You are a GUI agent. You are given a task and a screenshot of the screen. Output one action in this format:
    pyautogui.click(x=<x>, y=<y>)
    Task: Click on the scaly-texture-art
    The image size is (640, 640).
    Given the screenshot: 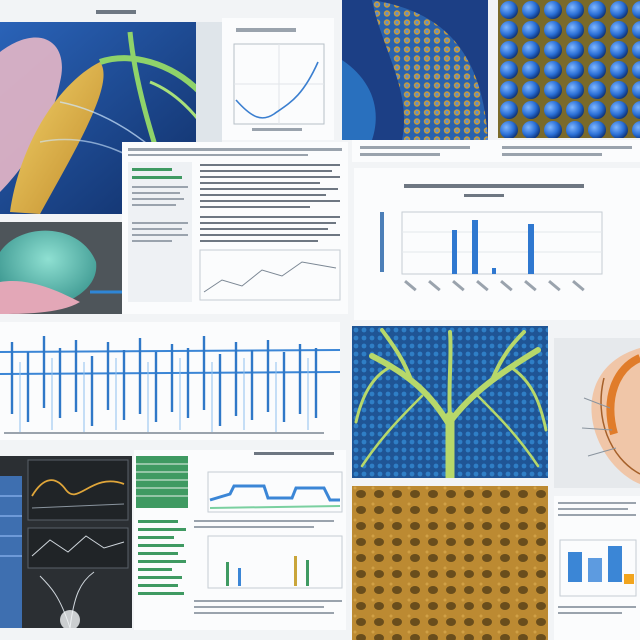 What is the action you would take?
    pyautogui.click(x=415, y=70)
    